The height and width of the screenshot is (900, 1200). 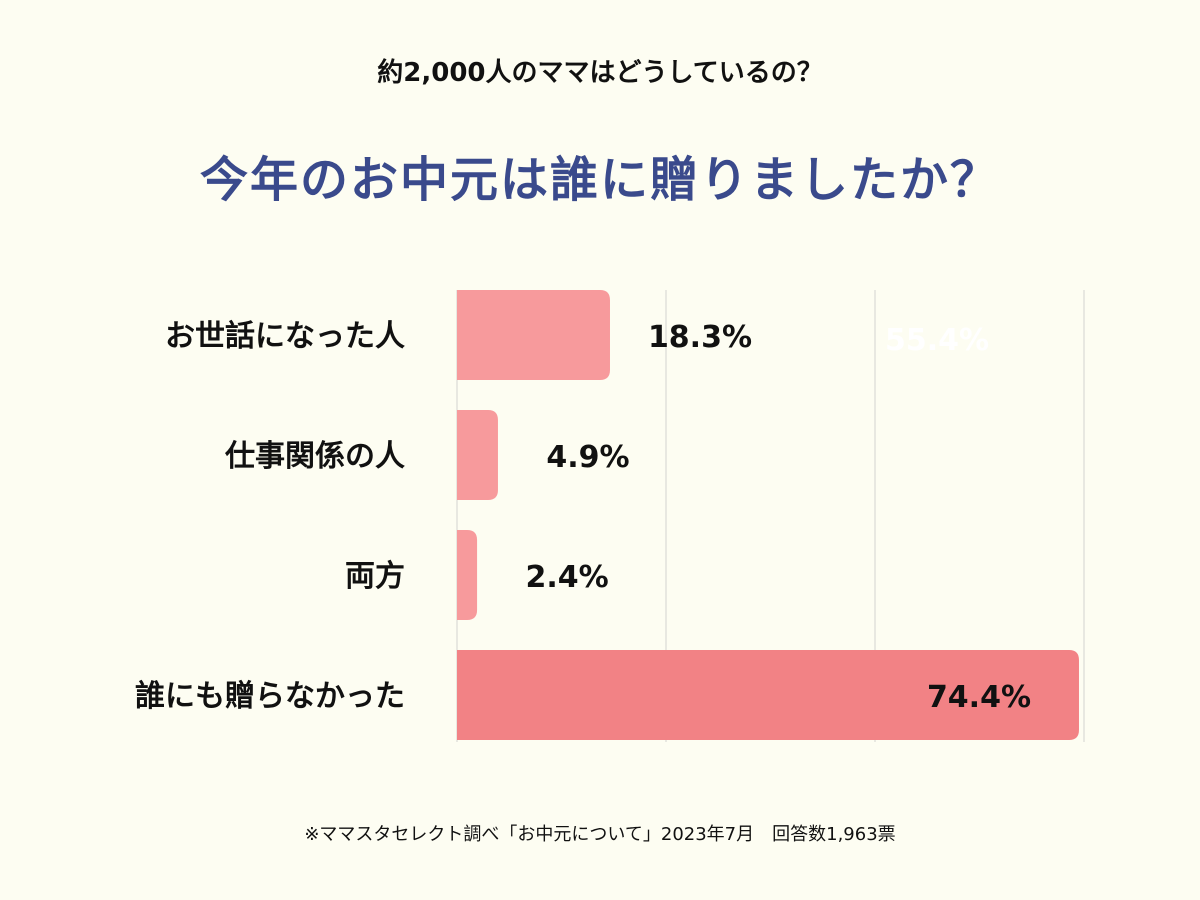 I want to click on value-label: 74.4%, so click(x=979, y=697).